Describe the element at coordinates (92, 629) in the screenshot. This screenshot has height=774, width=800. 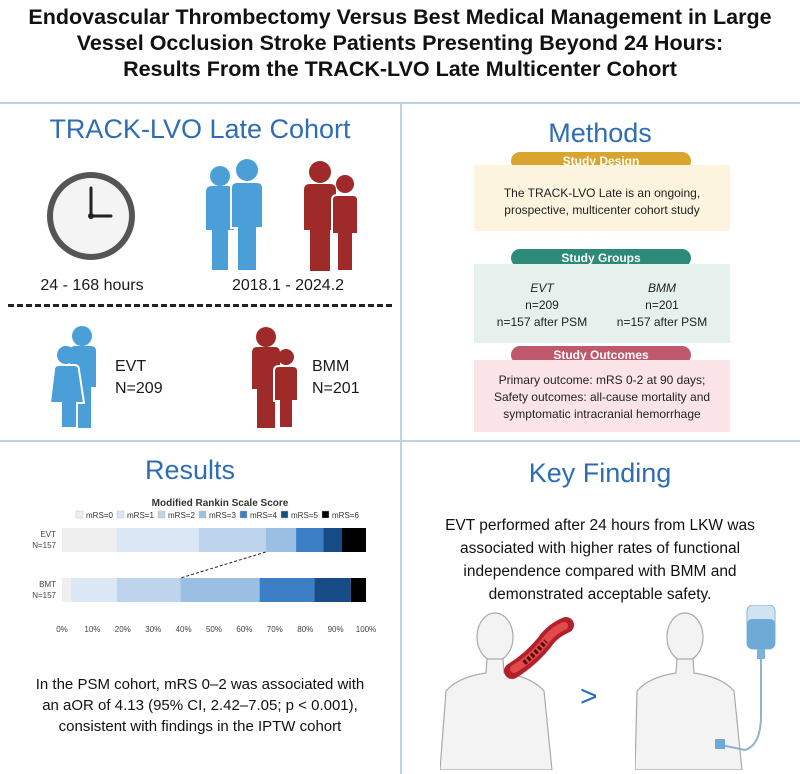
I see `x-tick-label: 10%` at that location.